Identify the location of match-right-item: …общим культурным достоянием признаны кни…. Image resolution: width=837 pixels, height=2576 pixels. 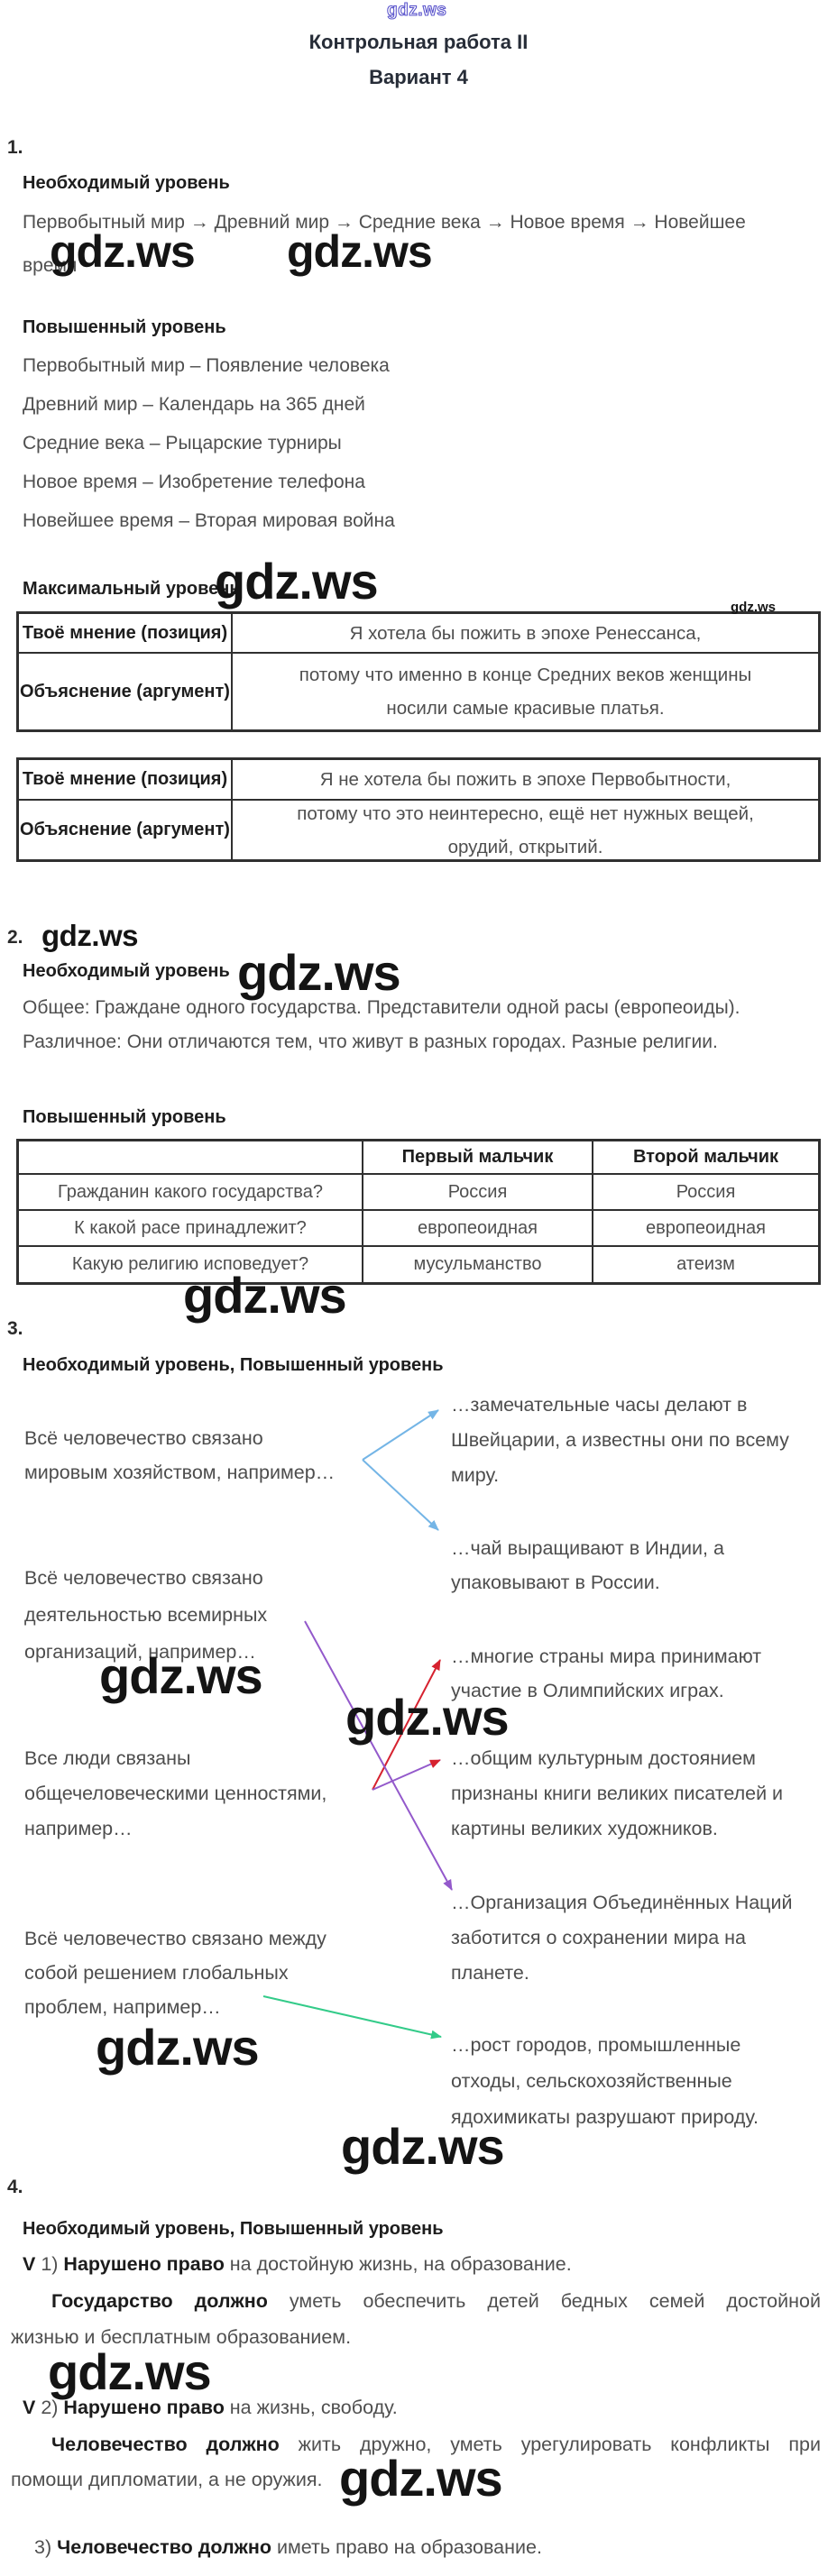
(617, 1793).